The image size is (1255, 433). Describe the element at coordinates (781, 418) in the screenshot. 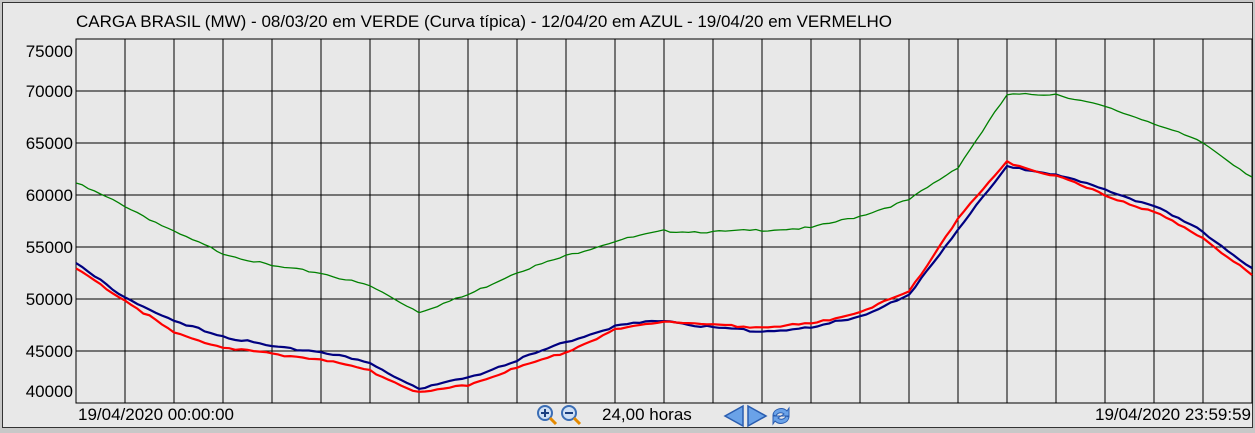

I see `refresh-icon` at that location.